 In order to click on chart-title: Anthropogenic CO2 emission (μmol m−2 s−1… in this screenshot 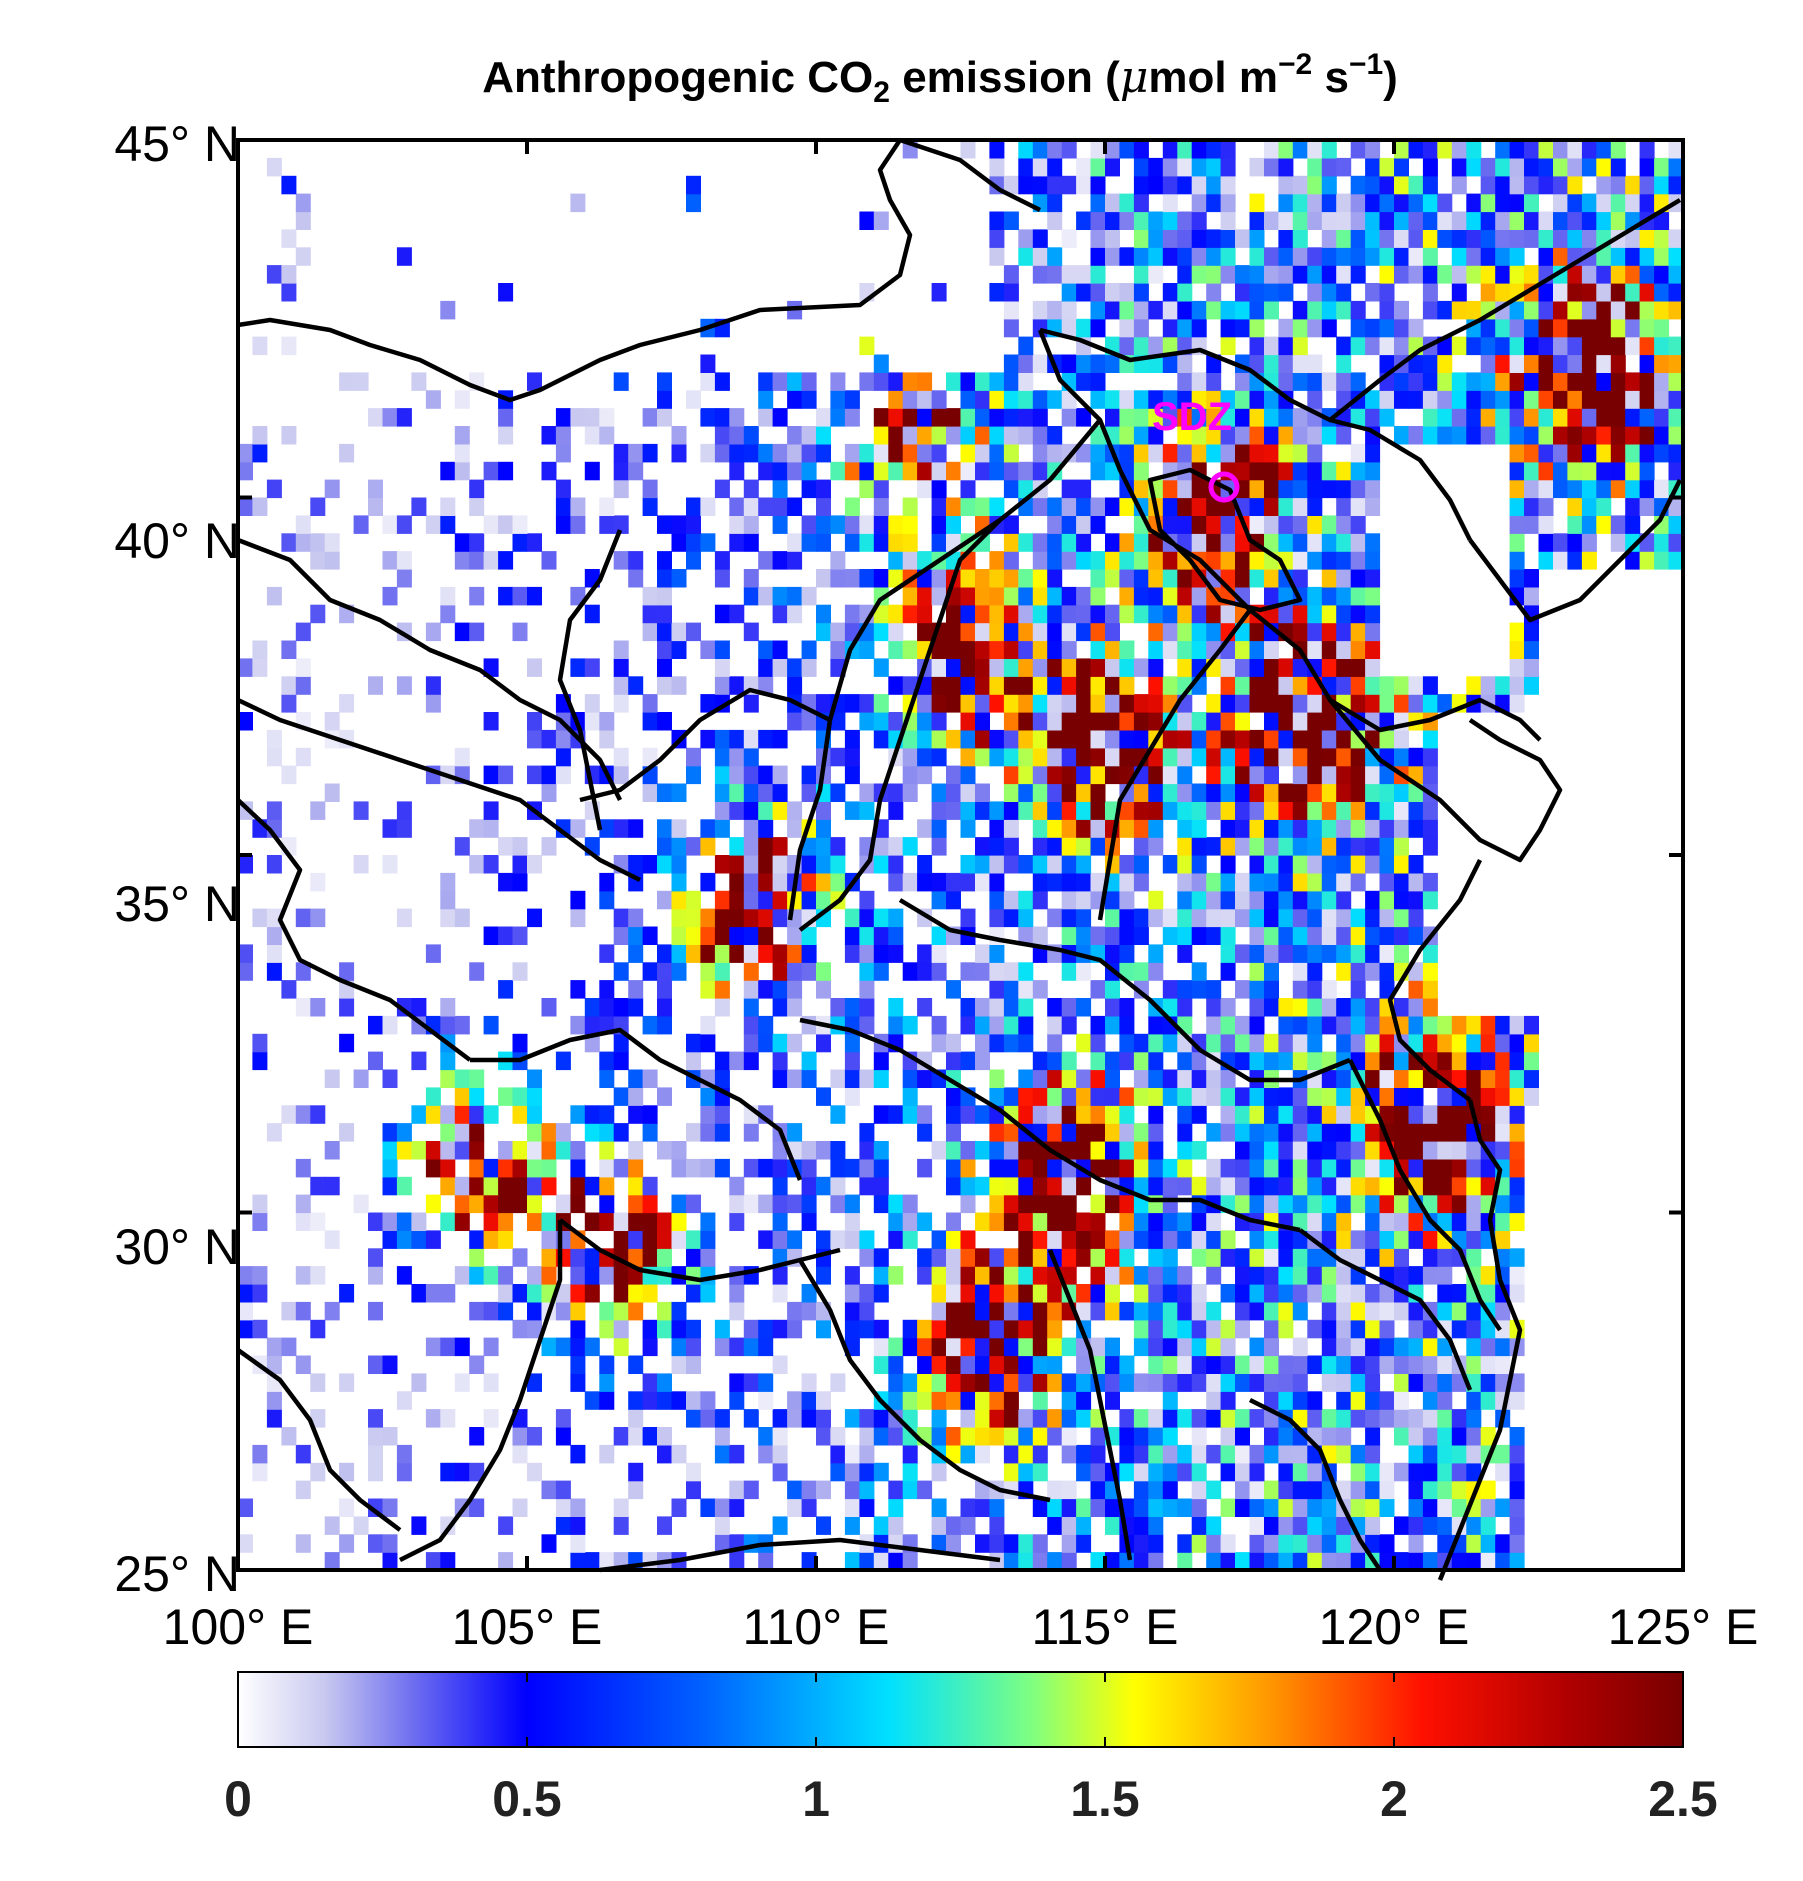, I will do `click(940, 78)`.